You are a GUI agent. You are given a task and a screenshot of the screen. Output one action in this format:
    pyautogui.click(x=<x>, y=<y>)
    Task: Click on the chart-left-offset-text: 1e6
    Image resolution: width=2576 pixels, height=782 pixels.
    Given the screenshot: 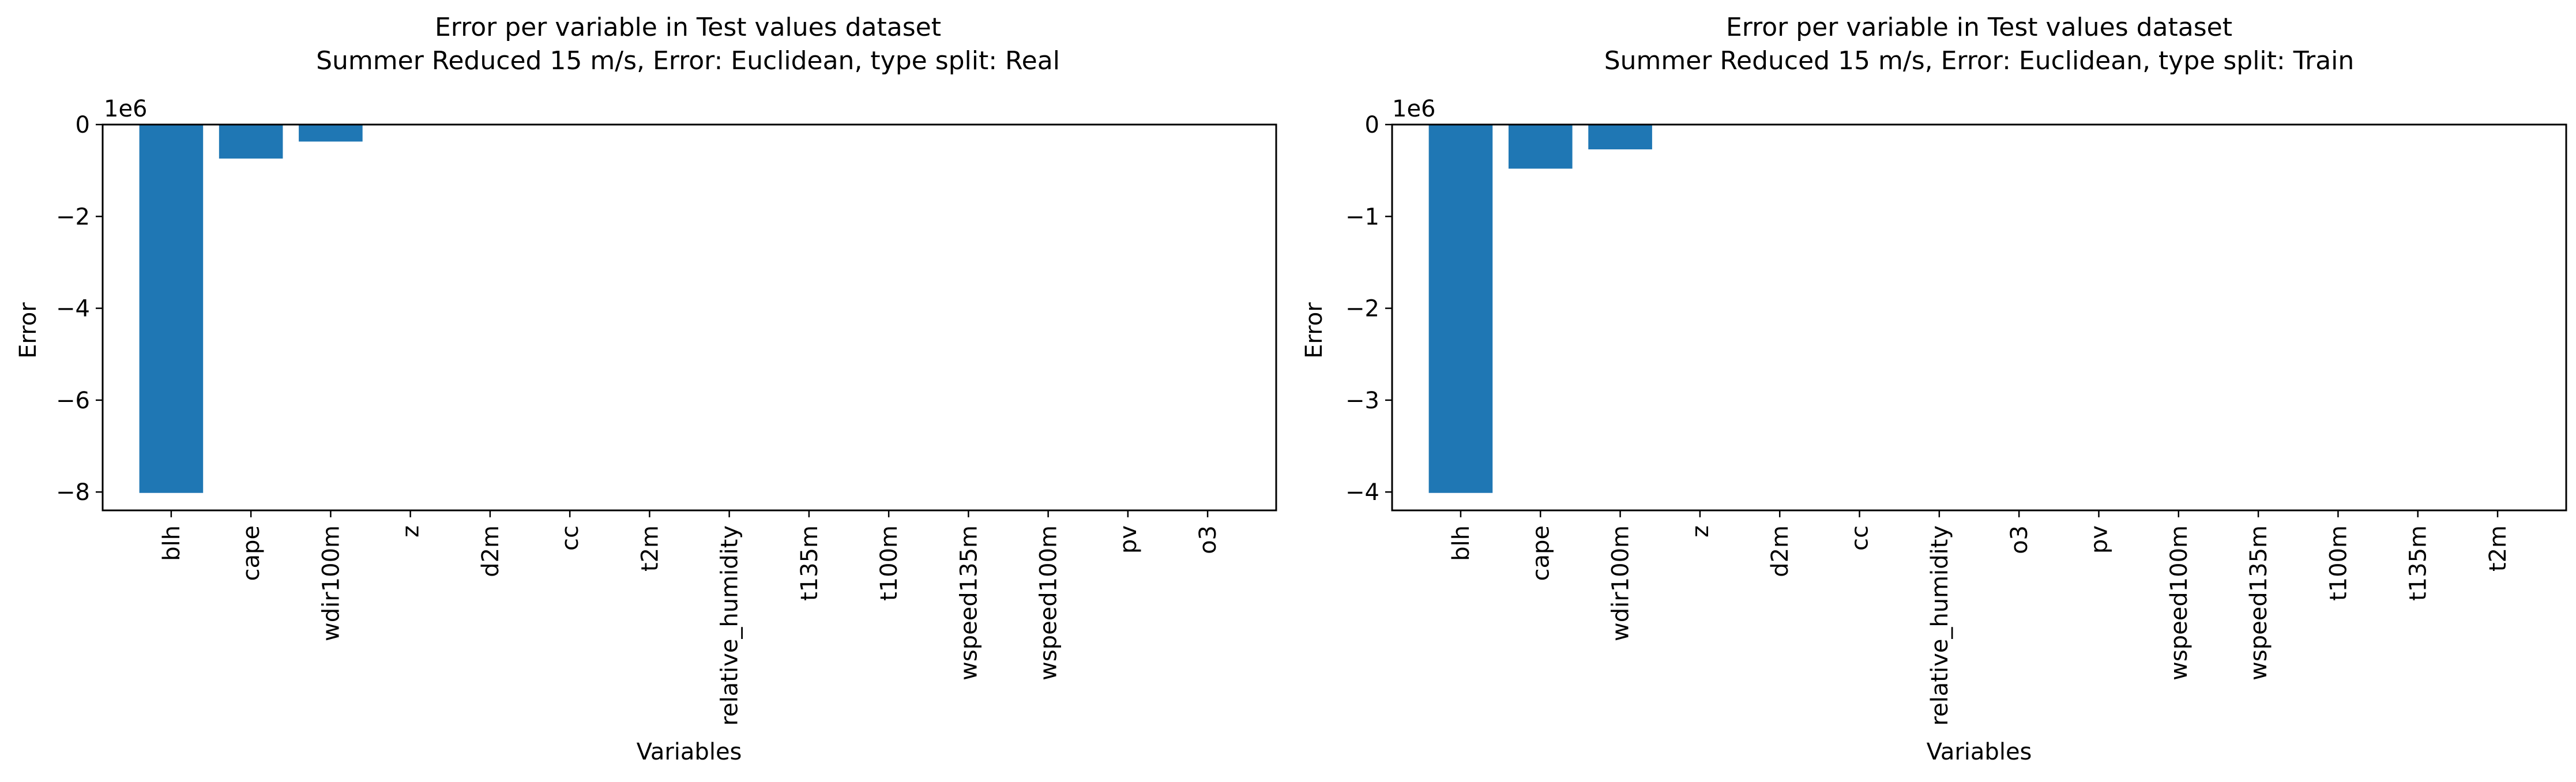 What is the action you would take?
    pyautogui.click(x=126, y=109)
    